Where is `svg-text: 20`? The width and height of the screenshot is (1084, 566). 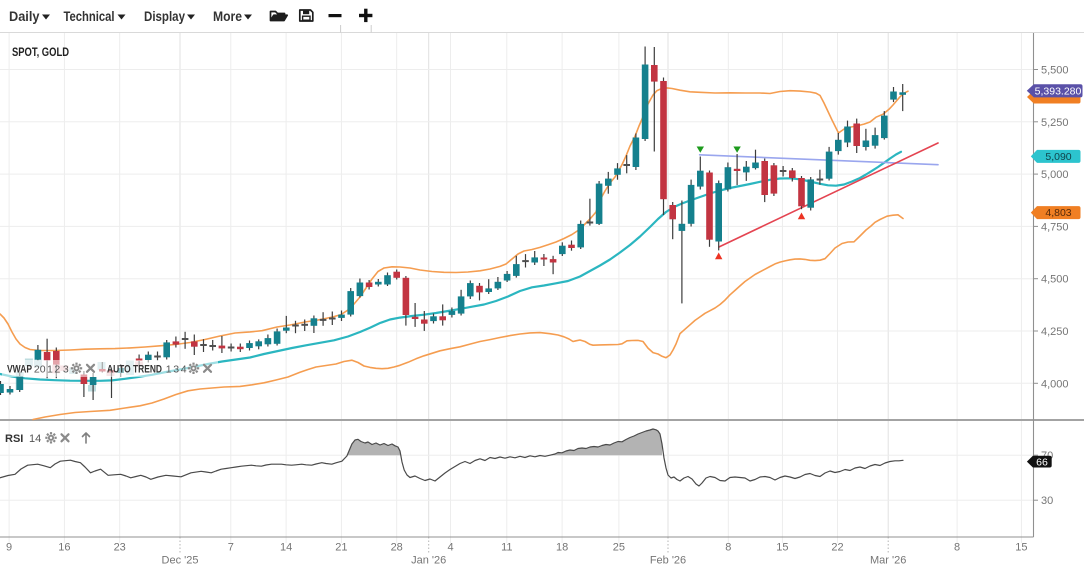 svg-text: 20 is located at coordinates (40, 370).